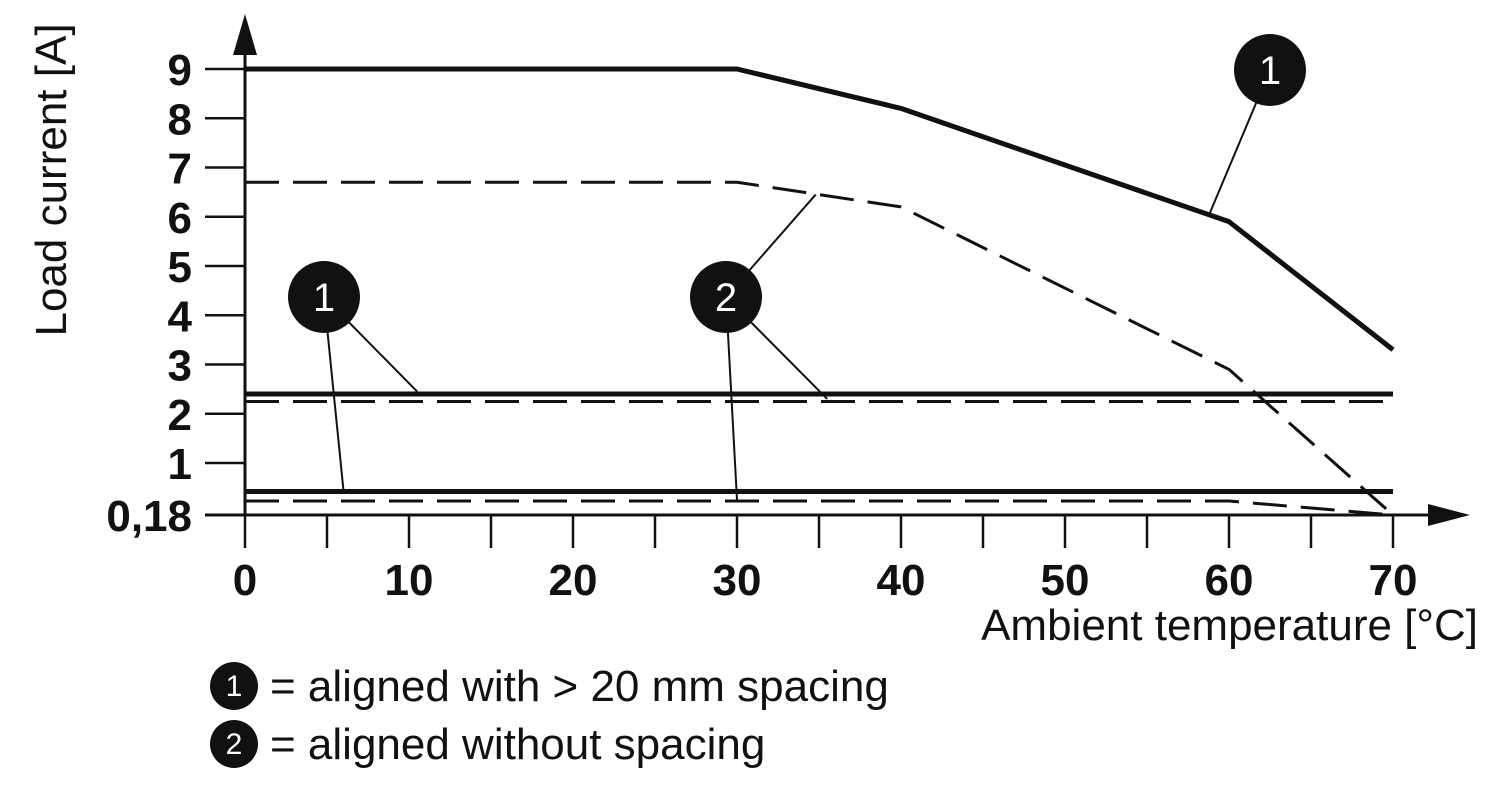 The height and width of the screenshot is (785, 1507). What do you see at coordinates (517, 744) in the screenshot?
I see `legend-item-text: = aligned without spacing` at bounding box center [517, 744].